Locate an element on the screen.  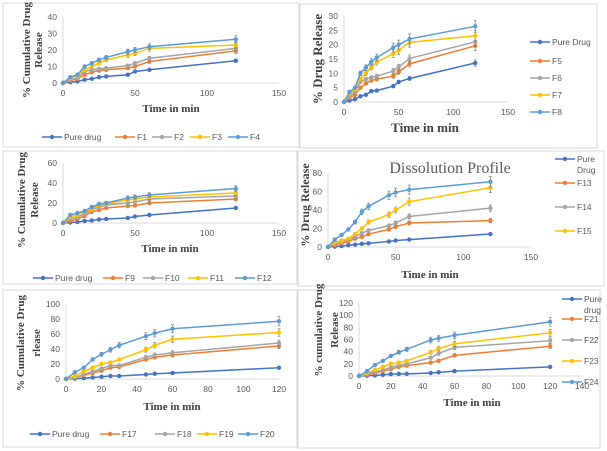
legend-label: F10 is located at coordinates (172, 278).